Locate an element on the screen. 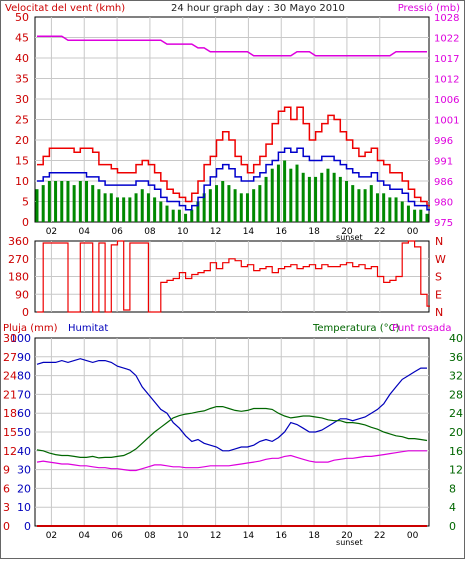 The width and height of the screenshot is (465, 563). temperature-tick-label: 0 is located at coordinates (452, 526).